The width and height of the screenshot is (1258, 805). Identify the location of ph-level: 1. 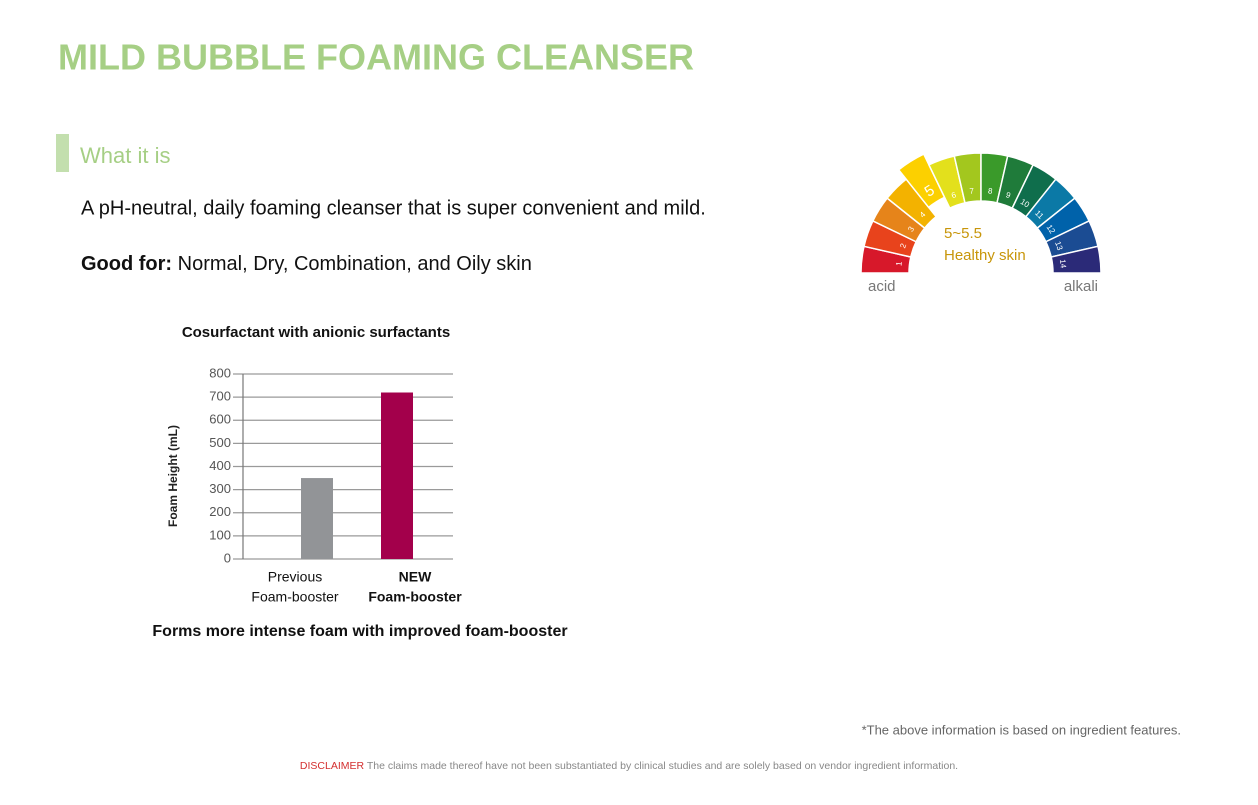
(899, 264).